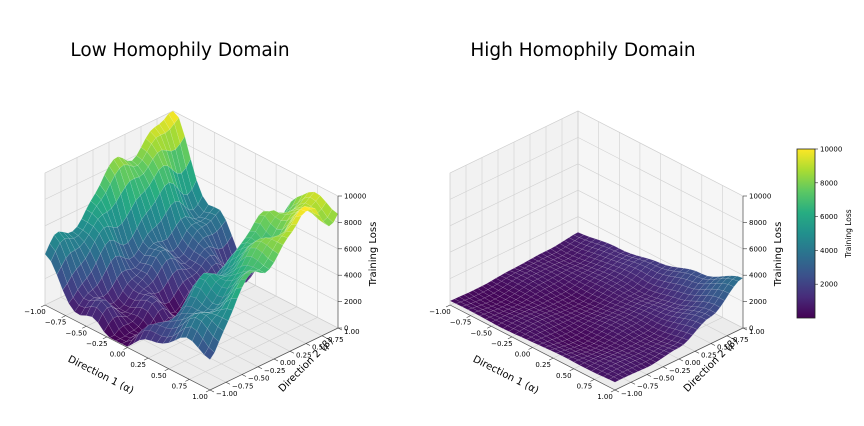  What do you see at coordinates (829, 251) in the screenshot?
I see `colorbar-tick-label: 4000` at bounding box center [829, 251].